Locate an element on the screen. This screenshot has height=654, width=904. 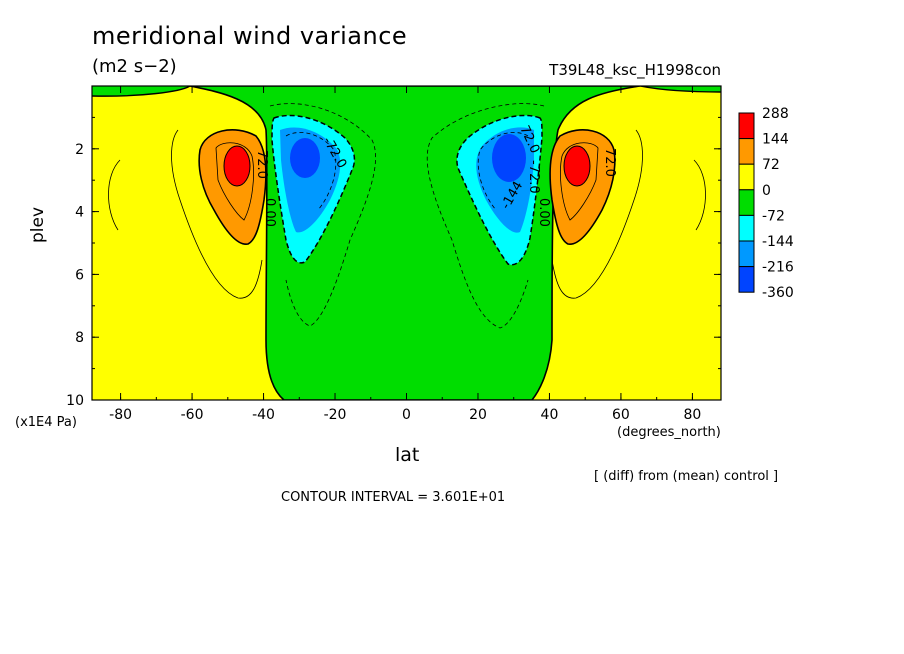
green-strip-left is located at coordinates (141, 91).